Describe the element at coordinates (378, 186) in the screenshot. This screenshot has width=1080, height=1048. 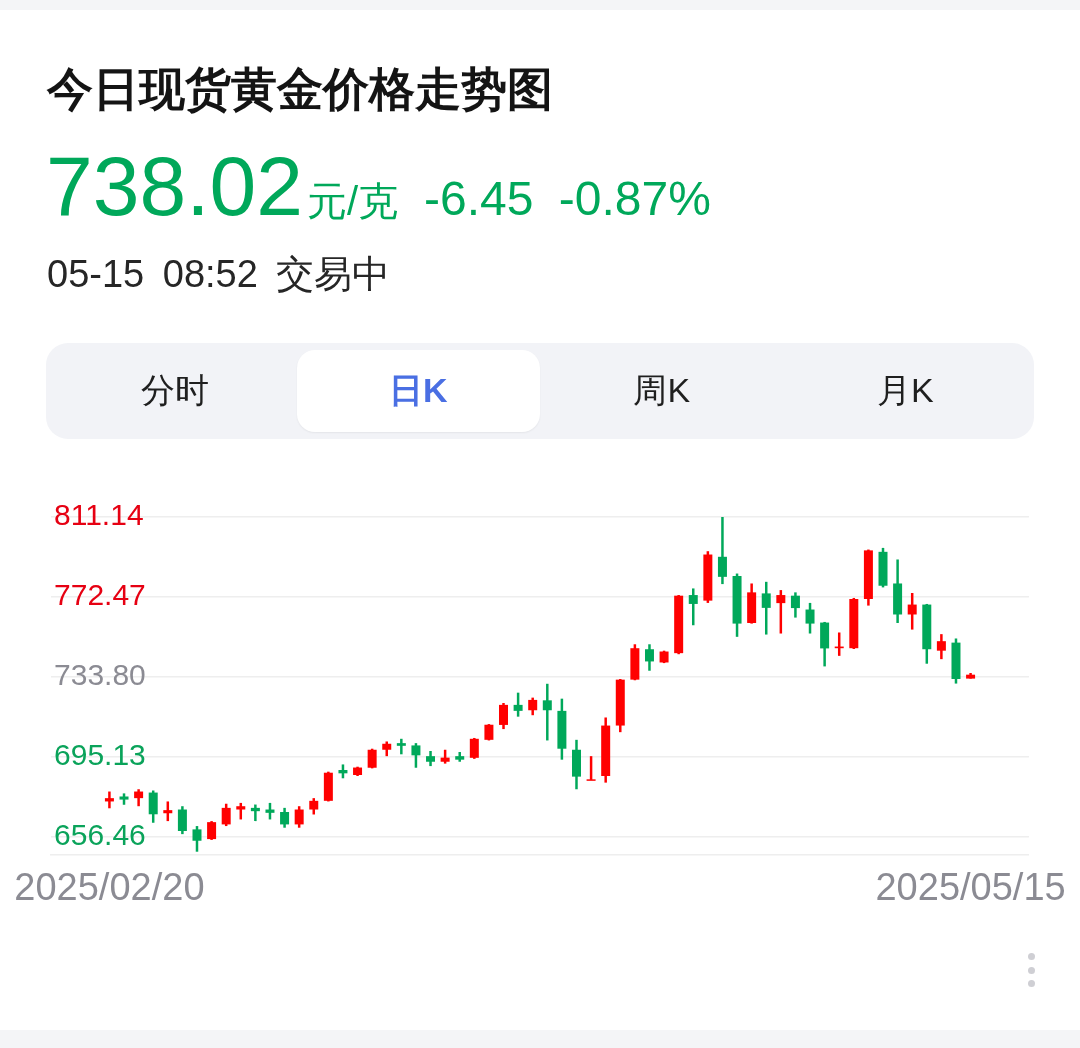
I see `chart-subtitle: 738.02元/克 -6.45 -0.87%` at that location.